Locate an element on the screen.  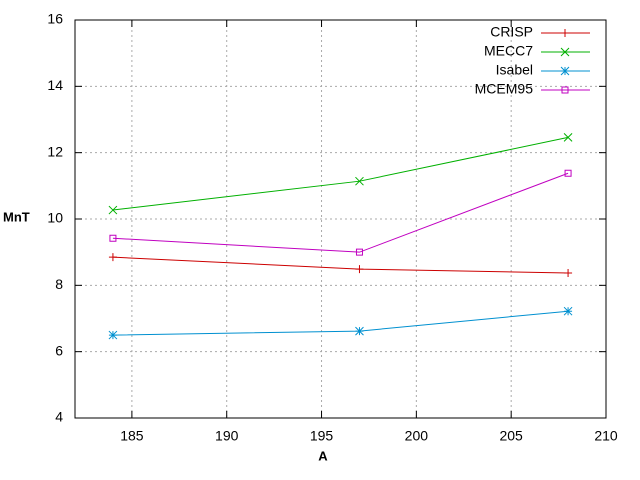
legend-label: Isabel is located at coordinates (514, 70).